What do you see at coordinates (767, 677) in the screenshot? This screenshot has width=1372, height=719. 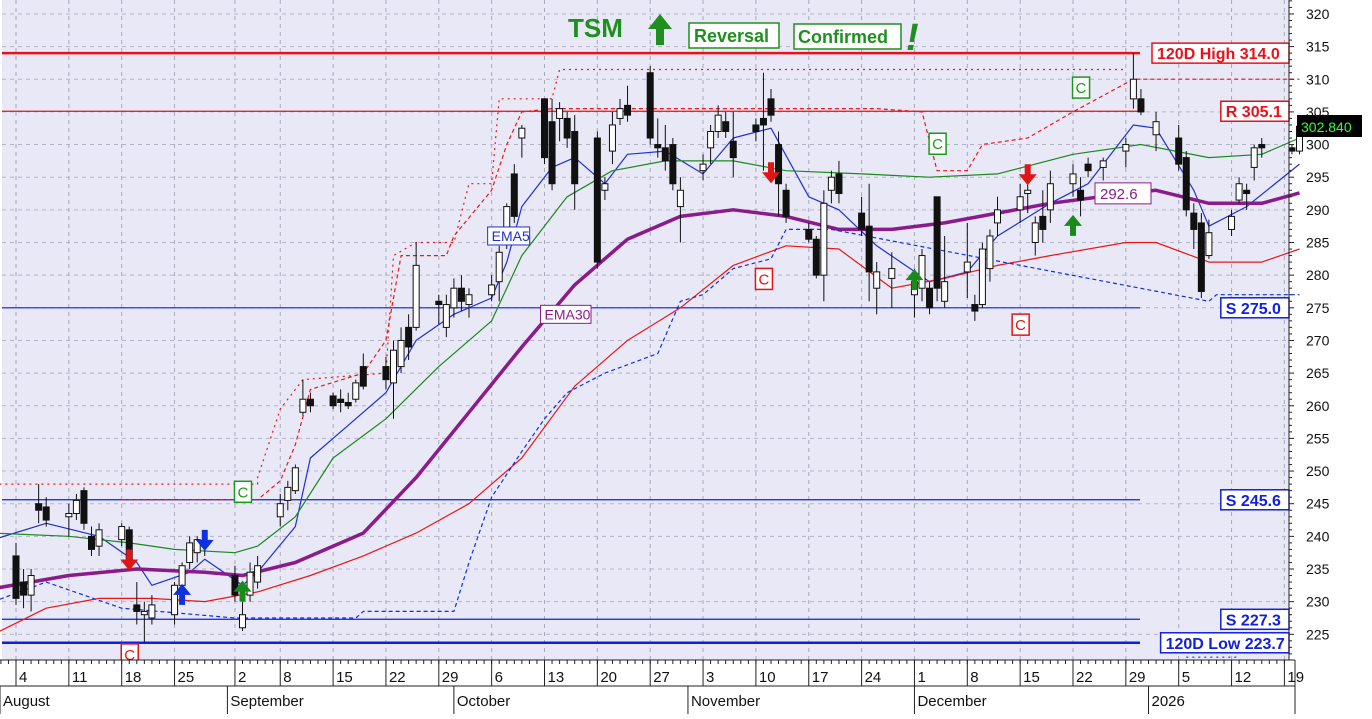 I see `x-tick-label: 10` at bounding box center [767, 677].